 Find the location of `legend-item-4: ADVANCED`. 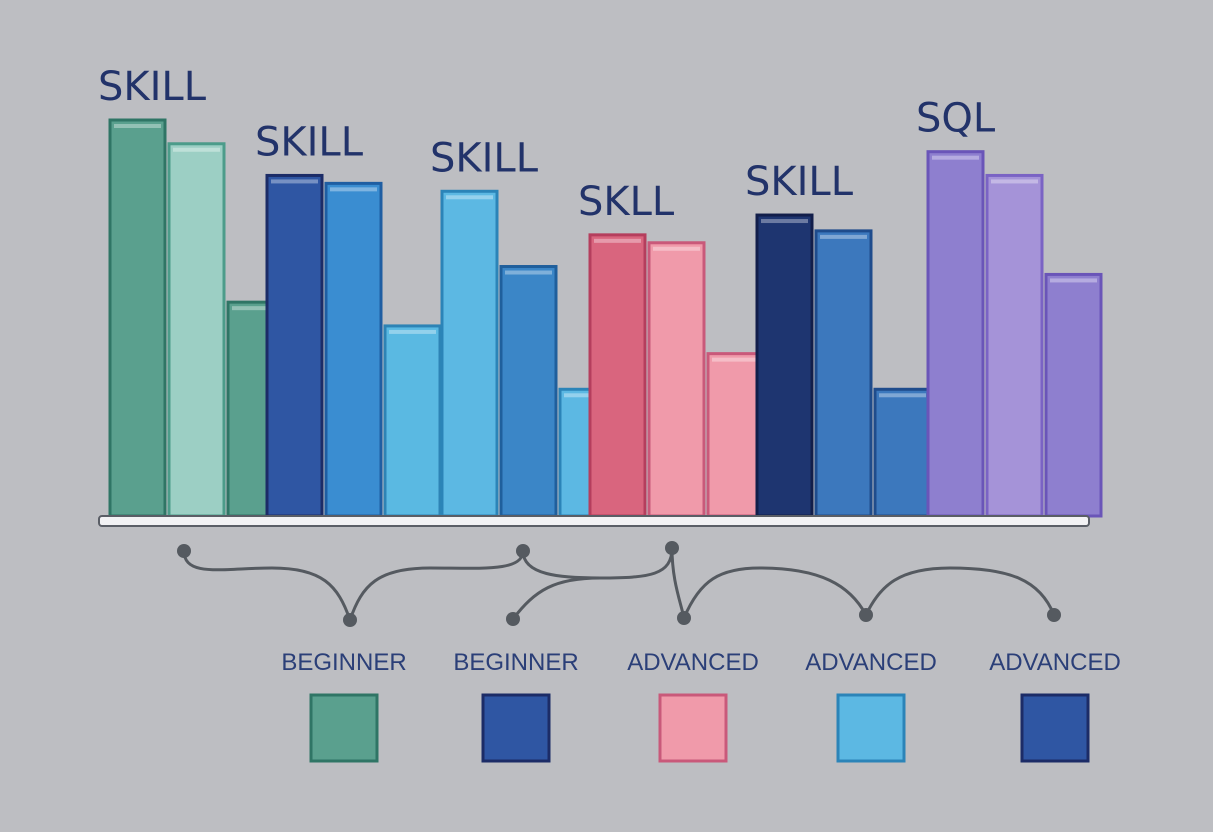

legend-item-4: ADVANCED is located at coordinates (871, 706).